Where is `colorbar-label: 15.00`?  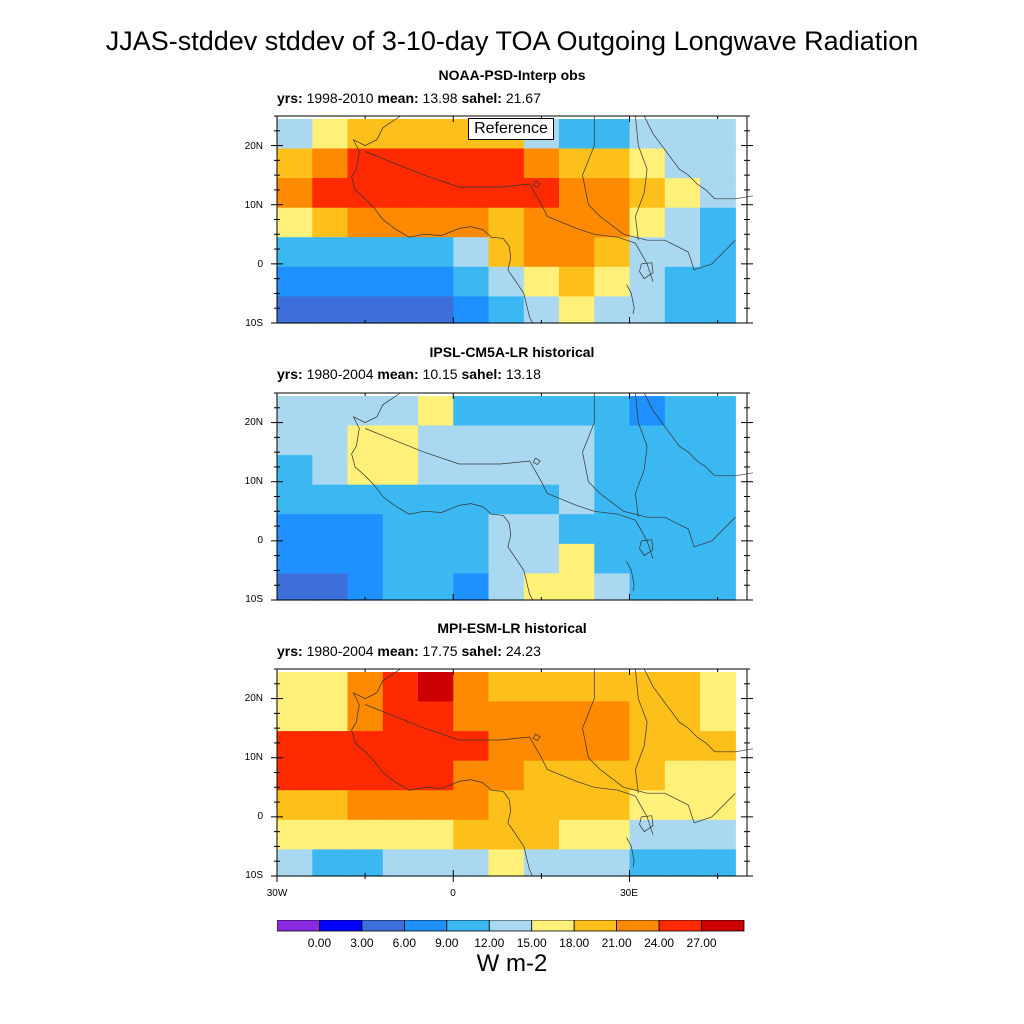 colorbar-label: 15.00 is located at coordinates (531, 943).